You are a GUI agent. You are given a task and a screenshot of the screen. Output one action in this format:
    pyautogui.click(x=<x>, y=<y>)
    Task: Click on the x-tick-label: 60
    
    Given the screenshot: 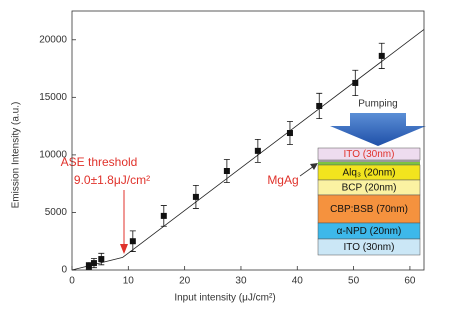 What is the action you would take?
    pyautogui.click(x=410, y=281)
    